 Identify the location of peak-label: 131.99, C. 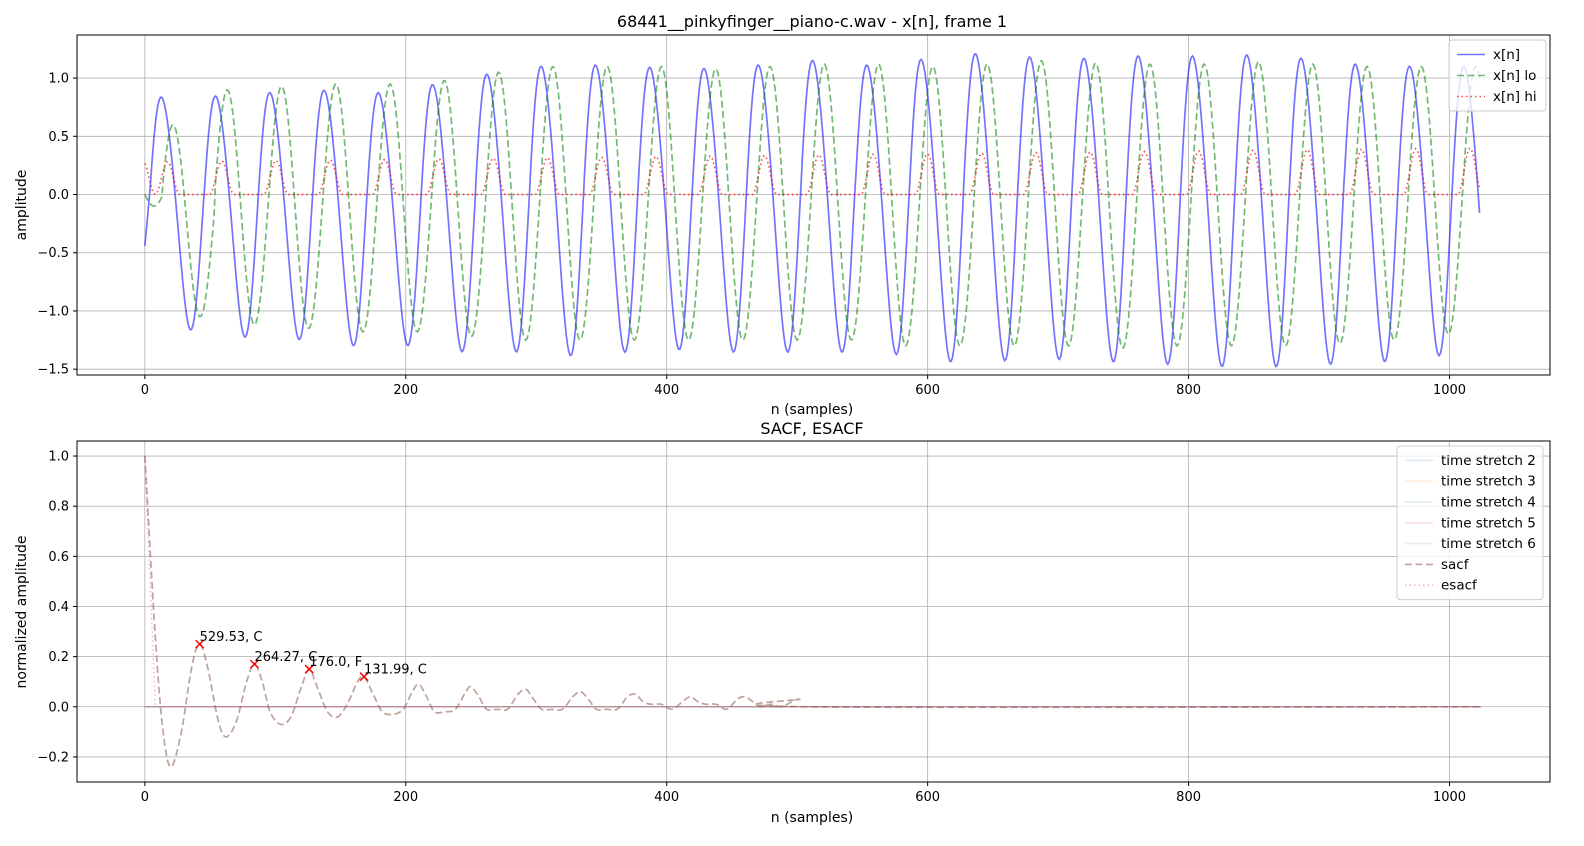
(395, 670).